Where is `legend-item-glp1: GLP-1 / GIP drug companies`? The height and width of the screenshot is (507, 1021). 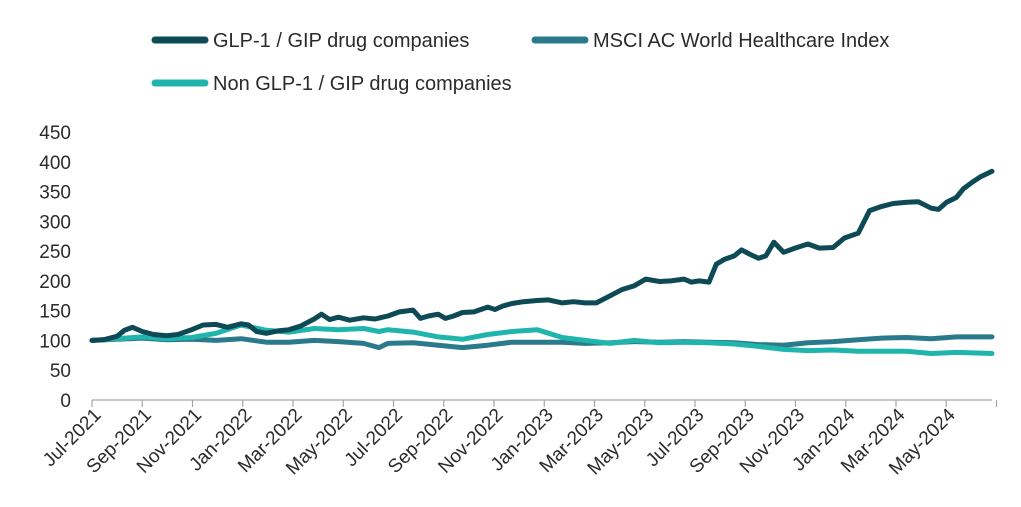
legend-item-glp1: GLP-1 / GIP drug companies is located at coordinates (310, 41).